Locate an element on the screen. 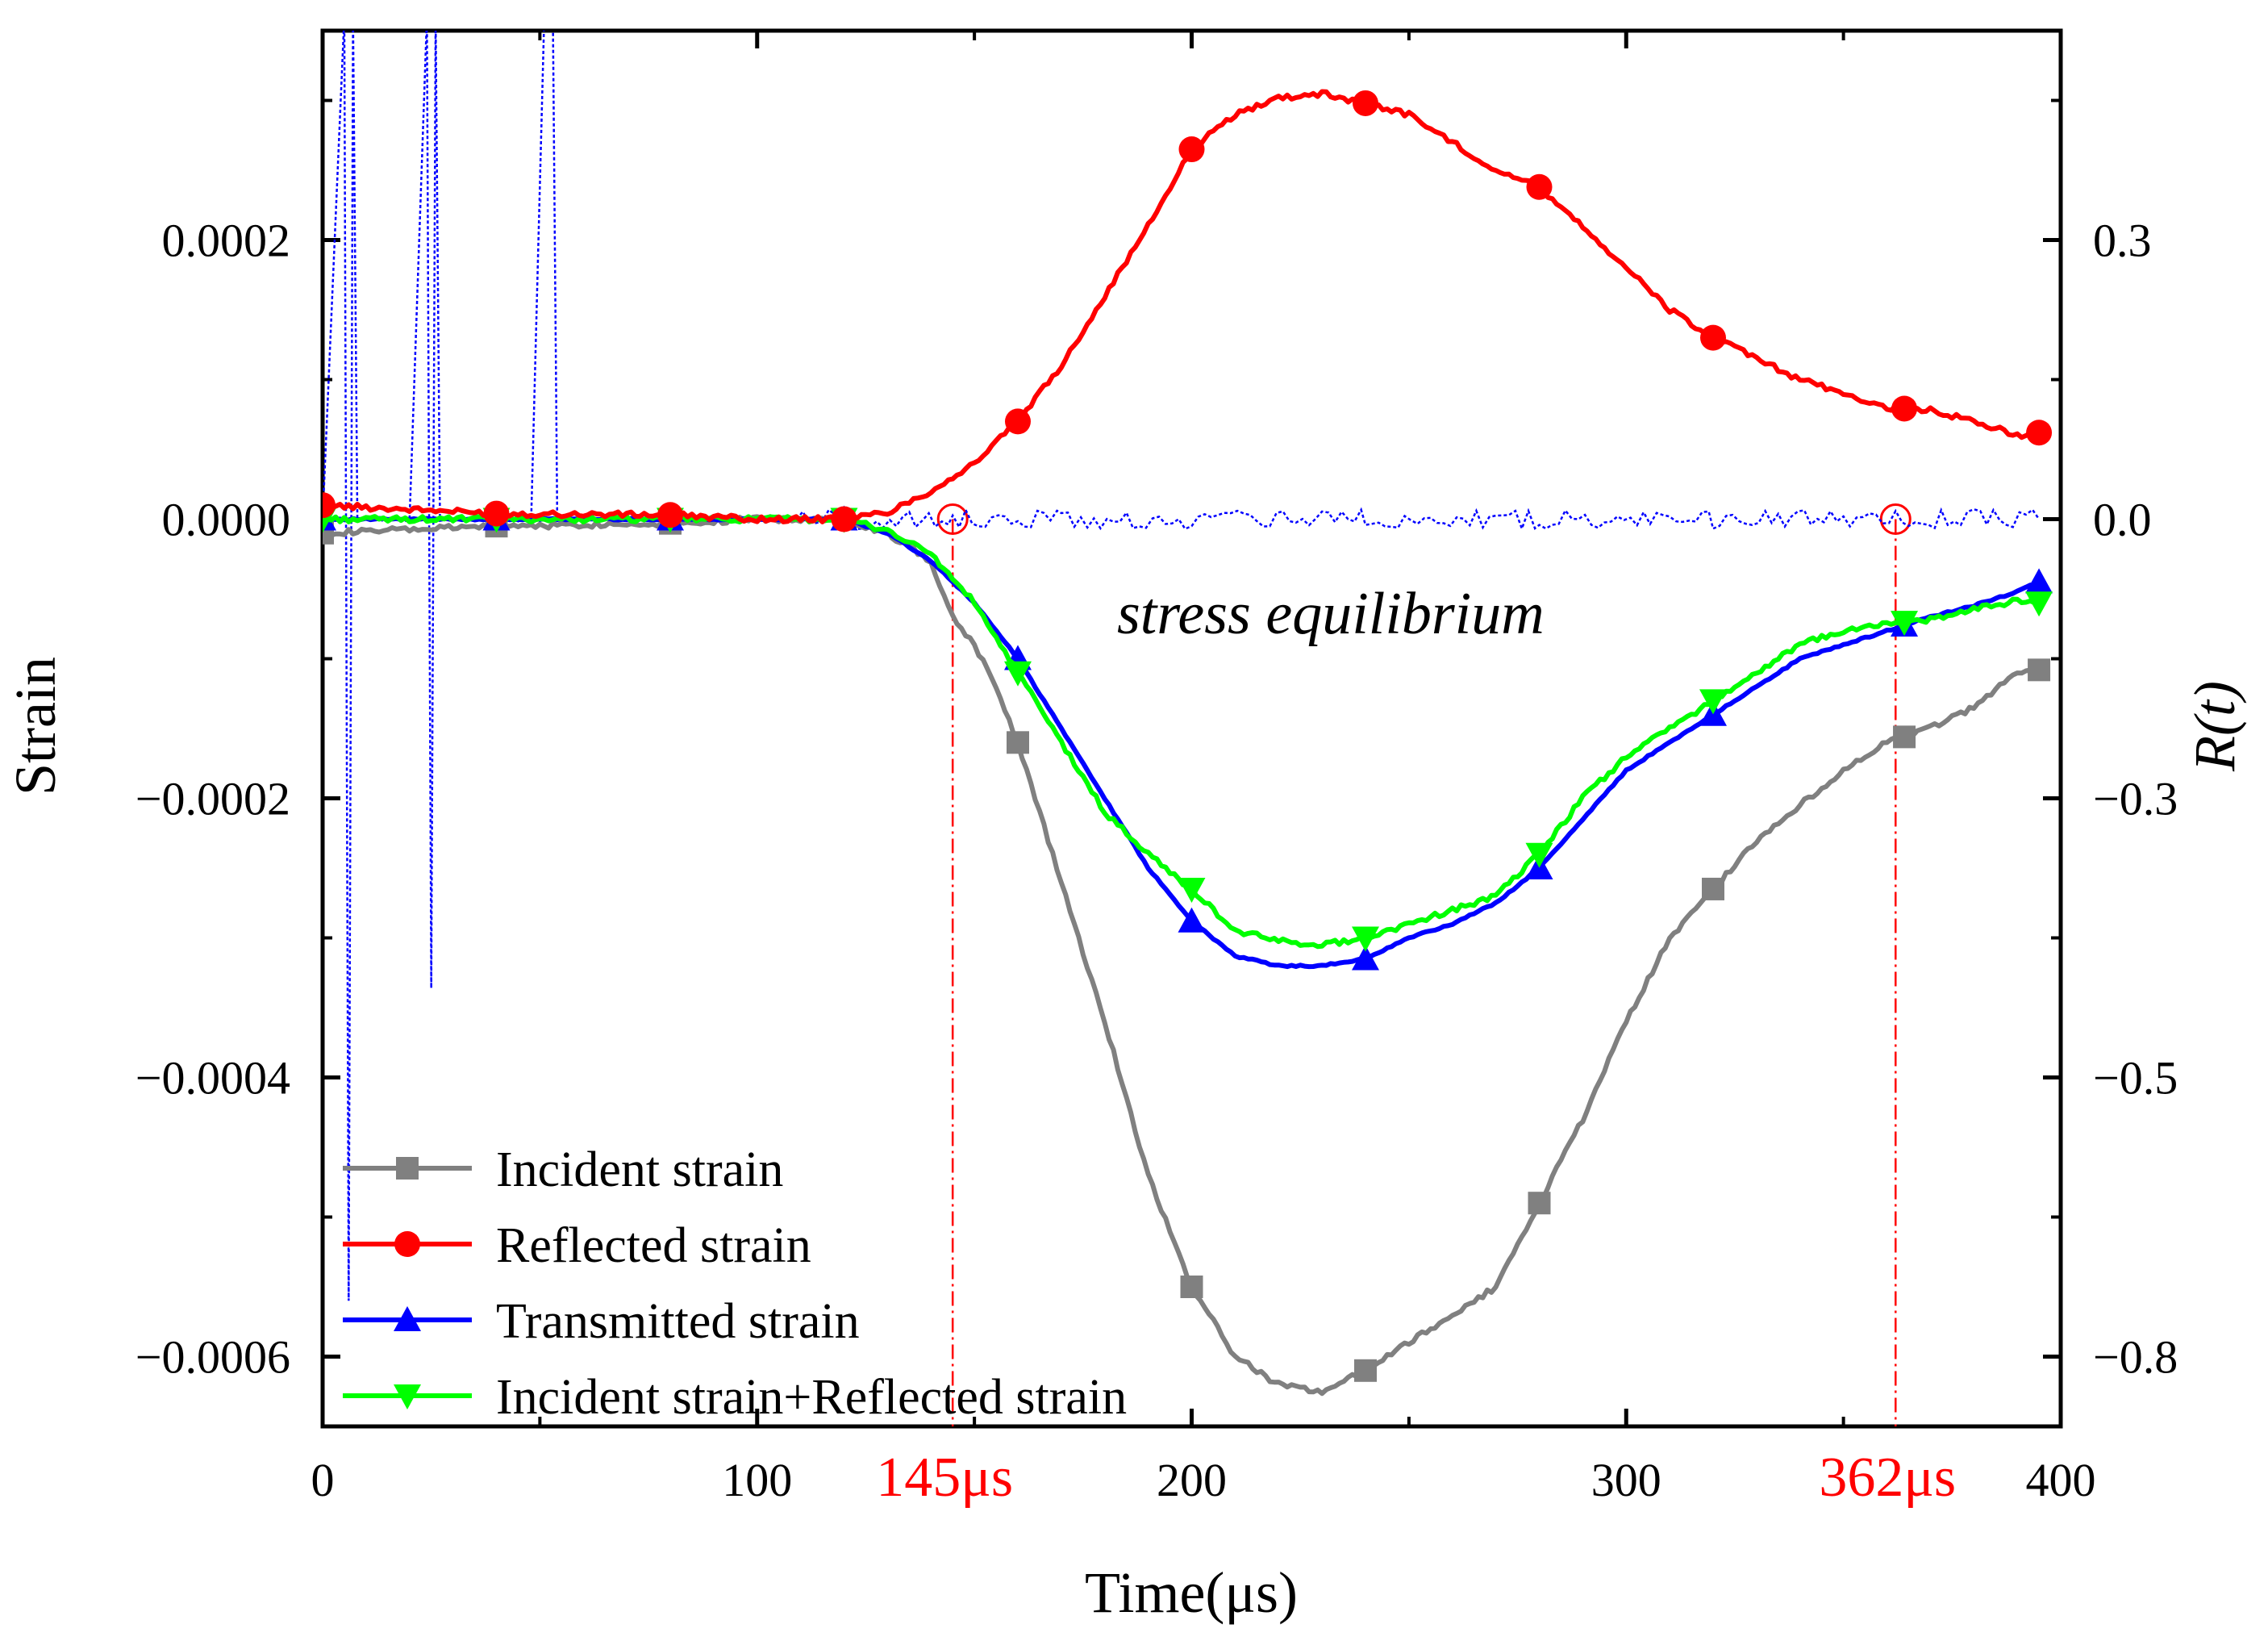 The height and width of the screenshot is (1641, 2268). x-tick-label: 300 is located at coordinates (1626, 1480).